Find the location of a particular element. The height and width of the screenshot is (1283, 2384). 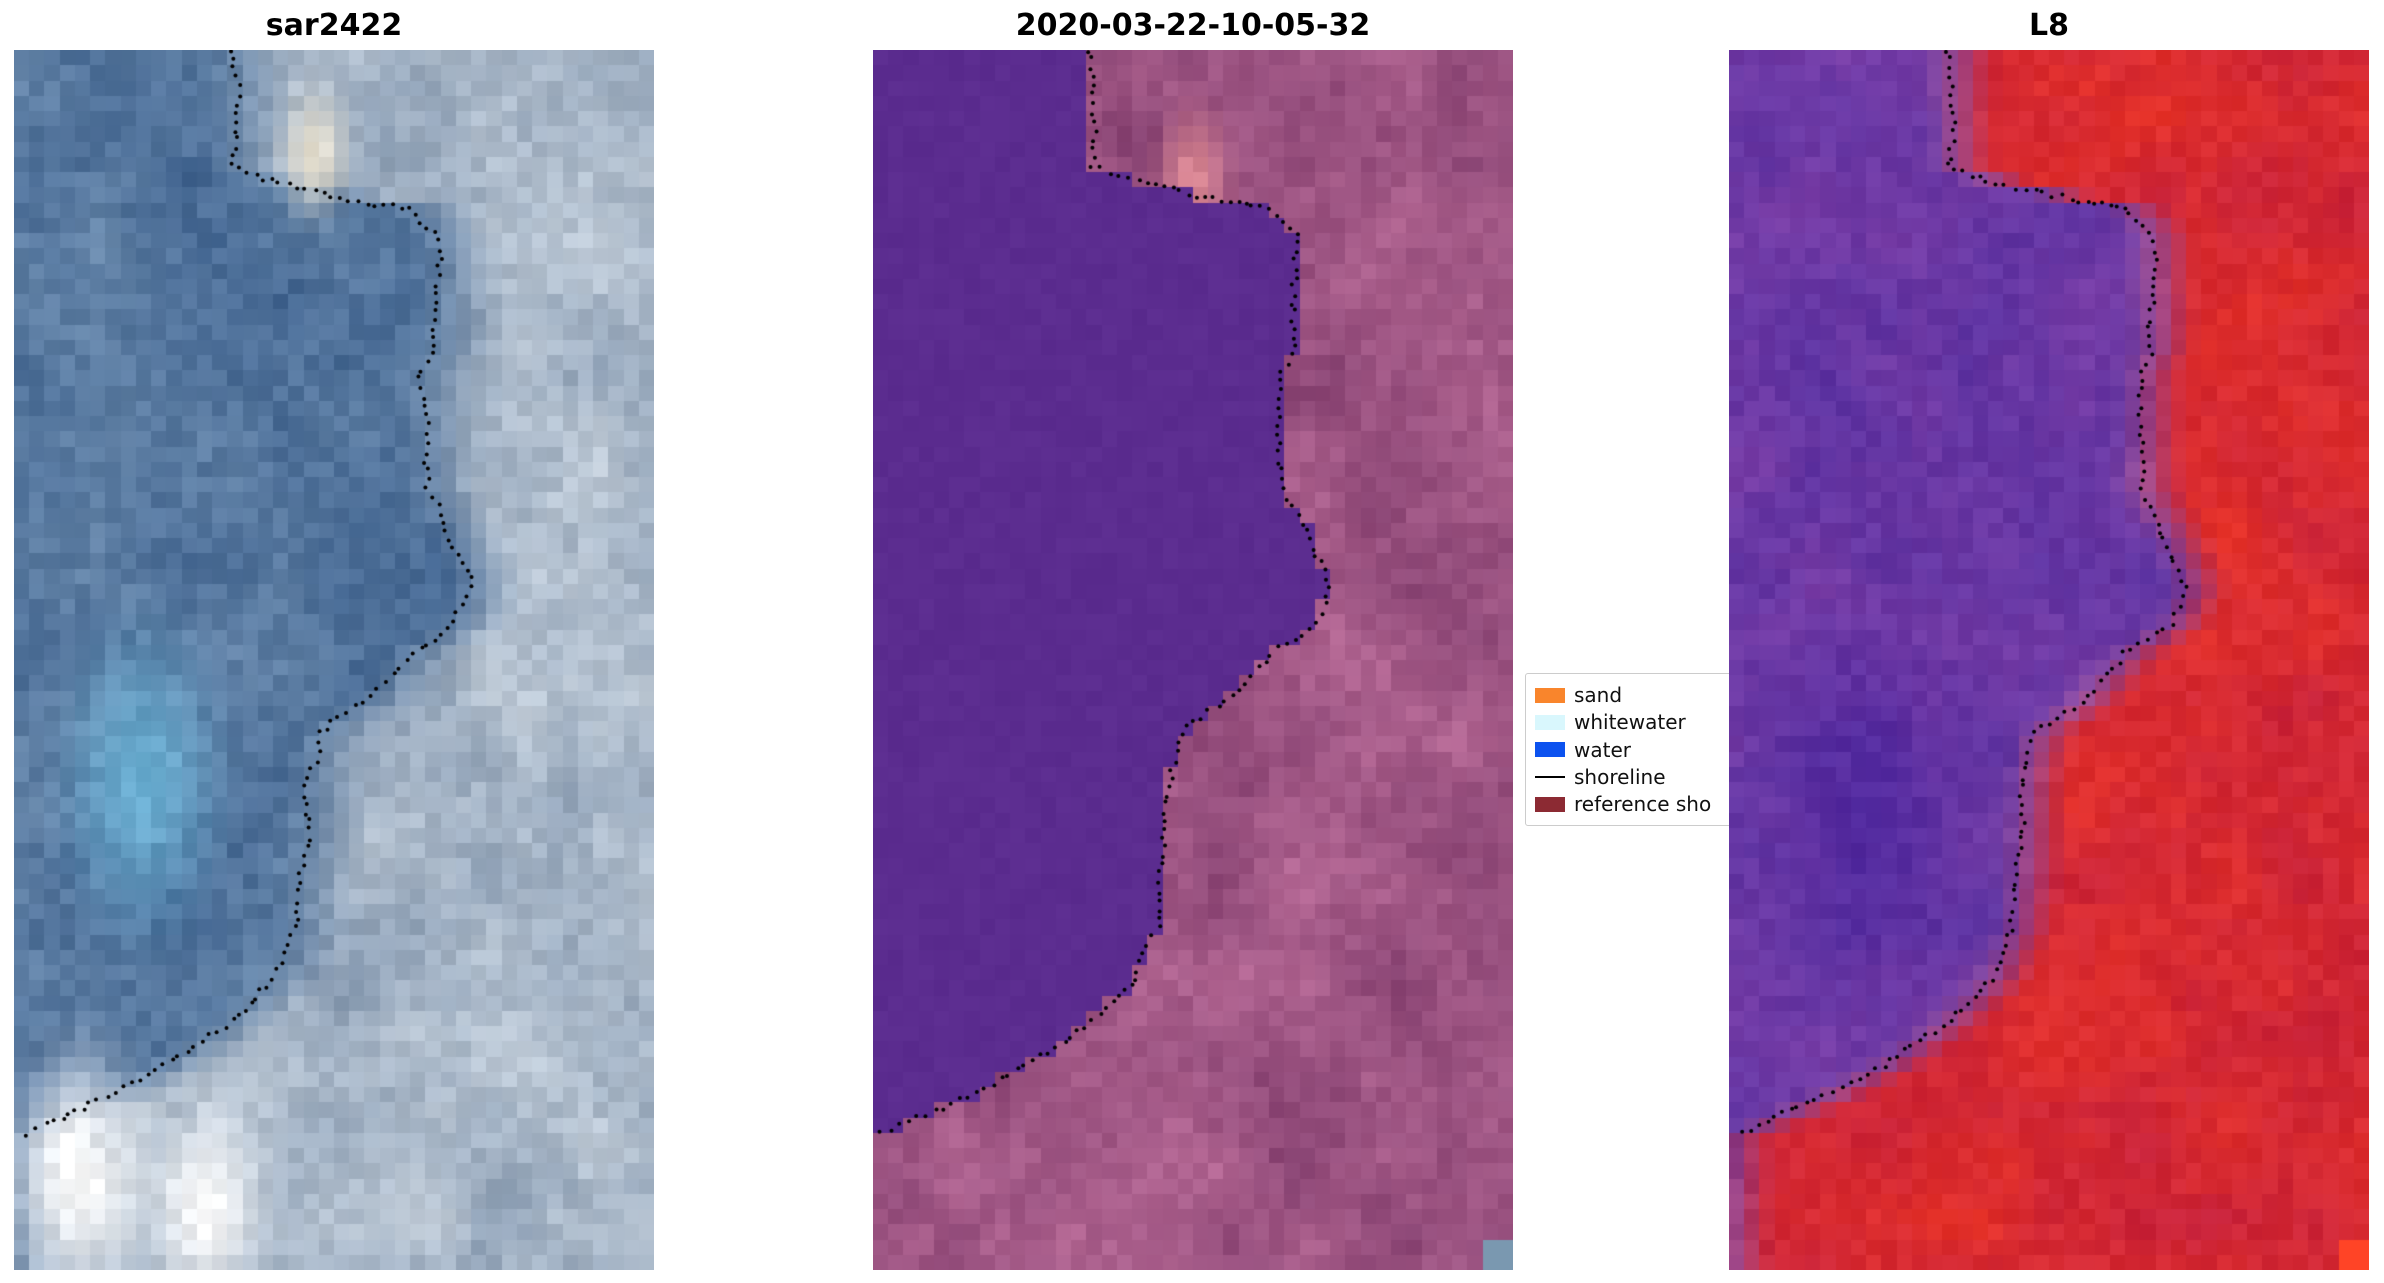

legend-item: shoreline is located at coordinates (1629, 777).